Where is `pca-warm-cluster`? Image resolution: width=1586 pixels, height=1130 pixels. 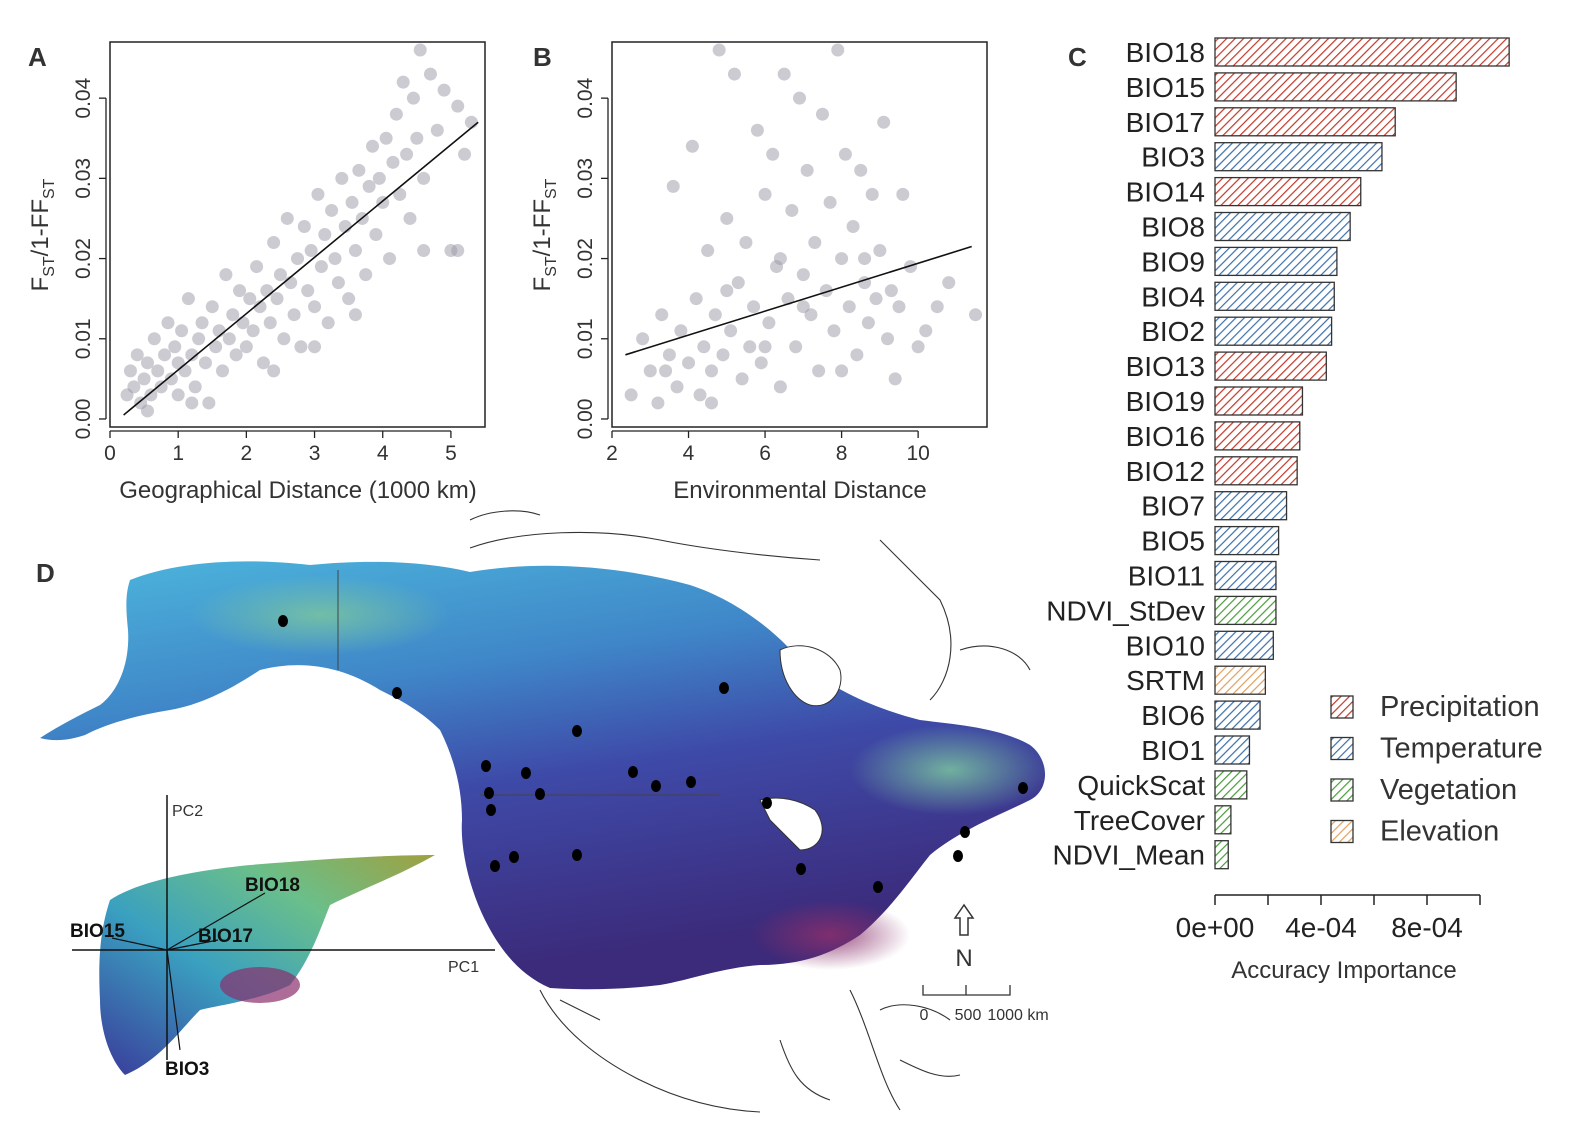
pca-warm-cluster is located at coordinates (260, 985).